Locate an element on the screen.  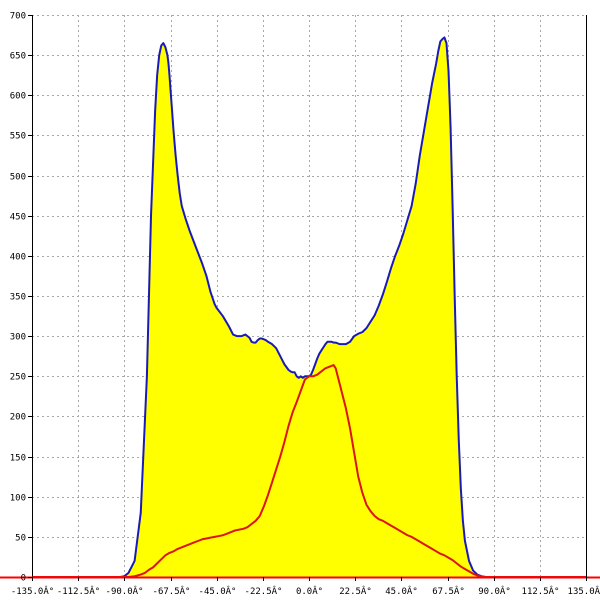
x-tick-label: -90.0Â° is located at coordinates (125, 591).